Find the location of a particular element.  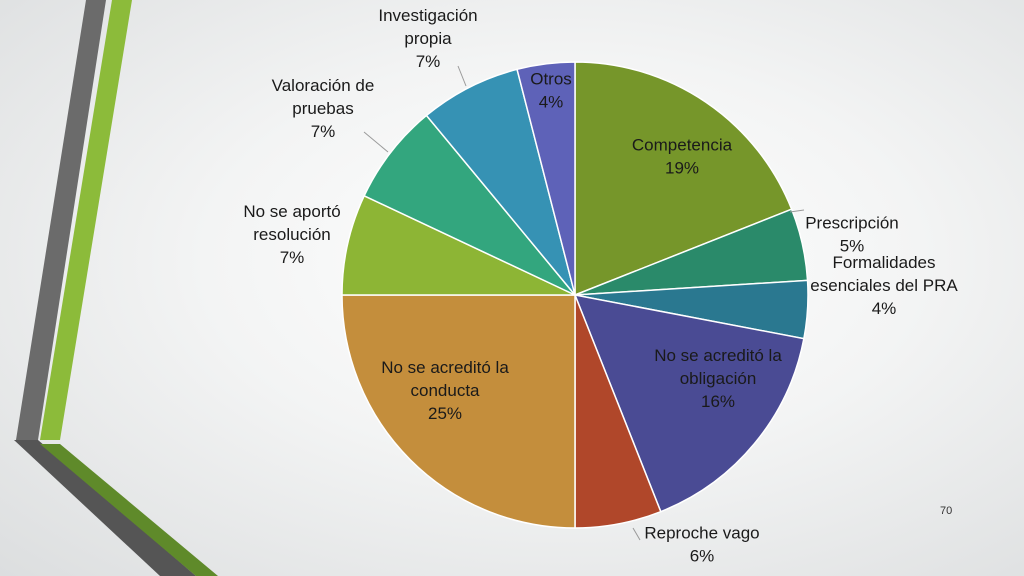

slice-label: Investigación propia 7% is located at coordinates (427, 38).